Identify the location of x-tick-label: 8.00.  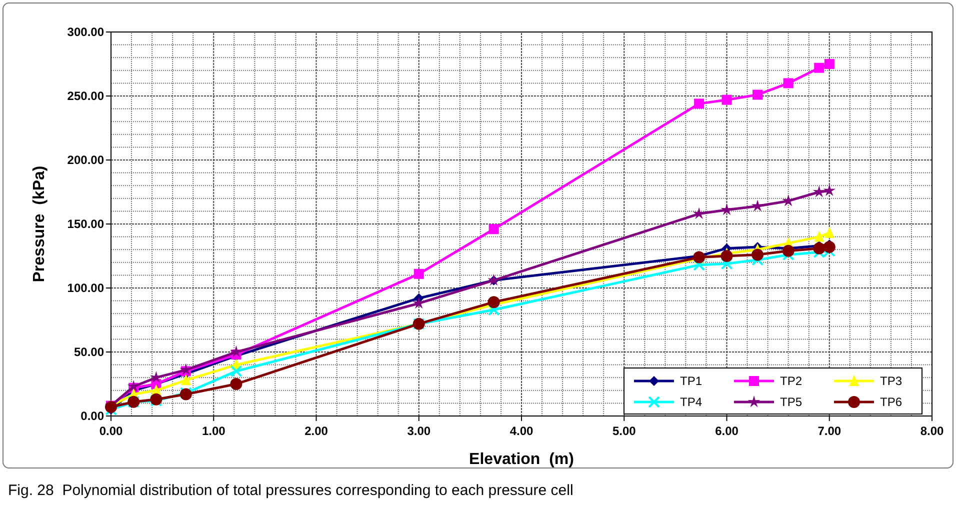
(932, 431).